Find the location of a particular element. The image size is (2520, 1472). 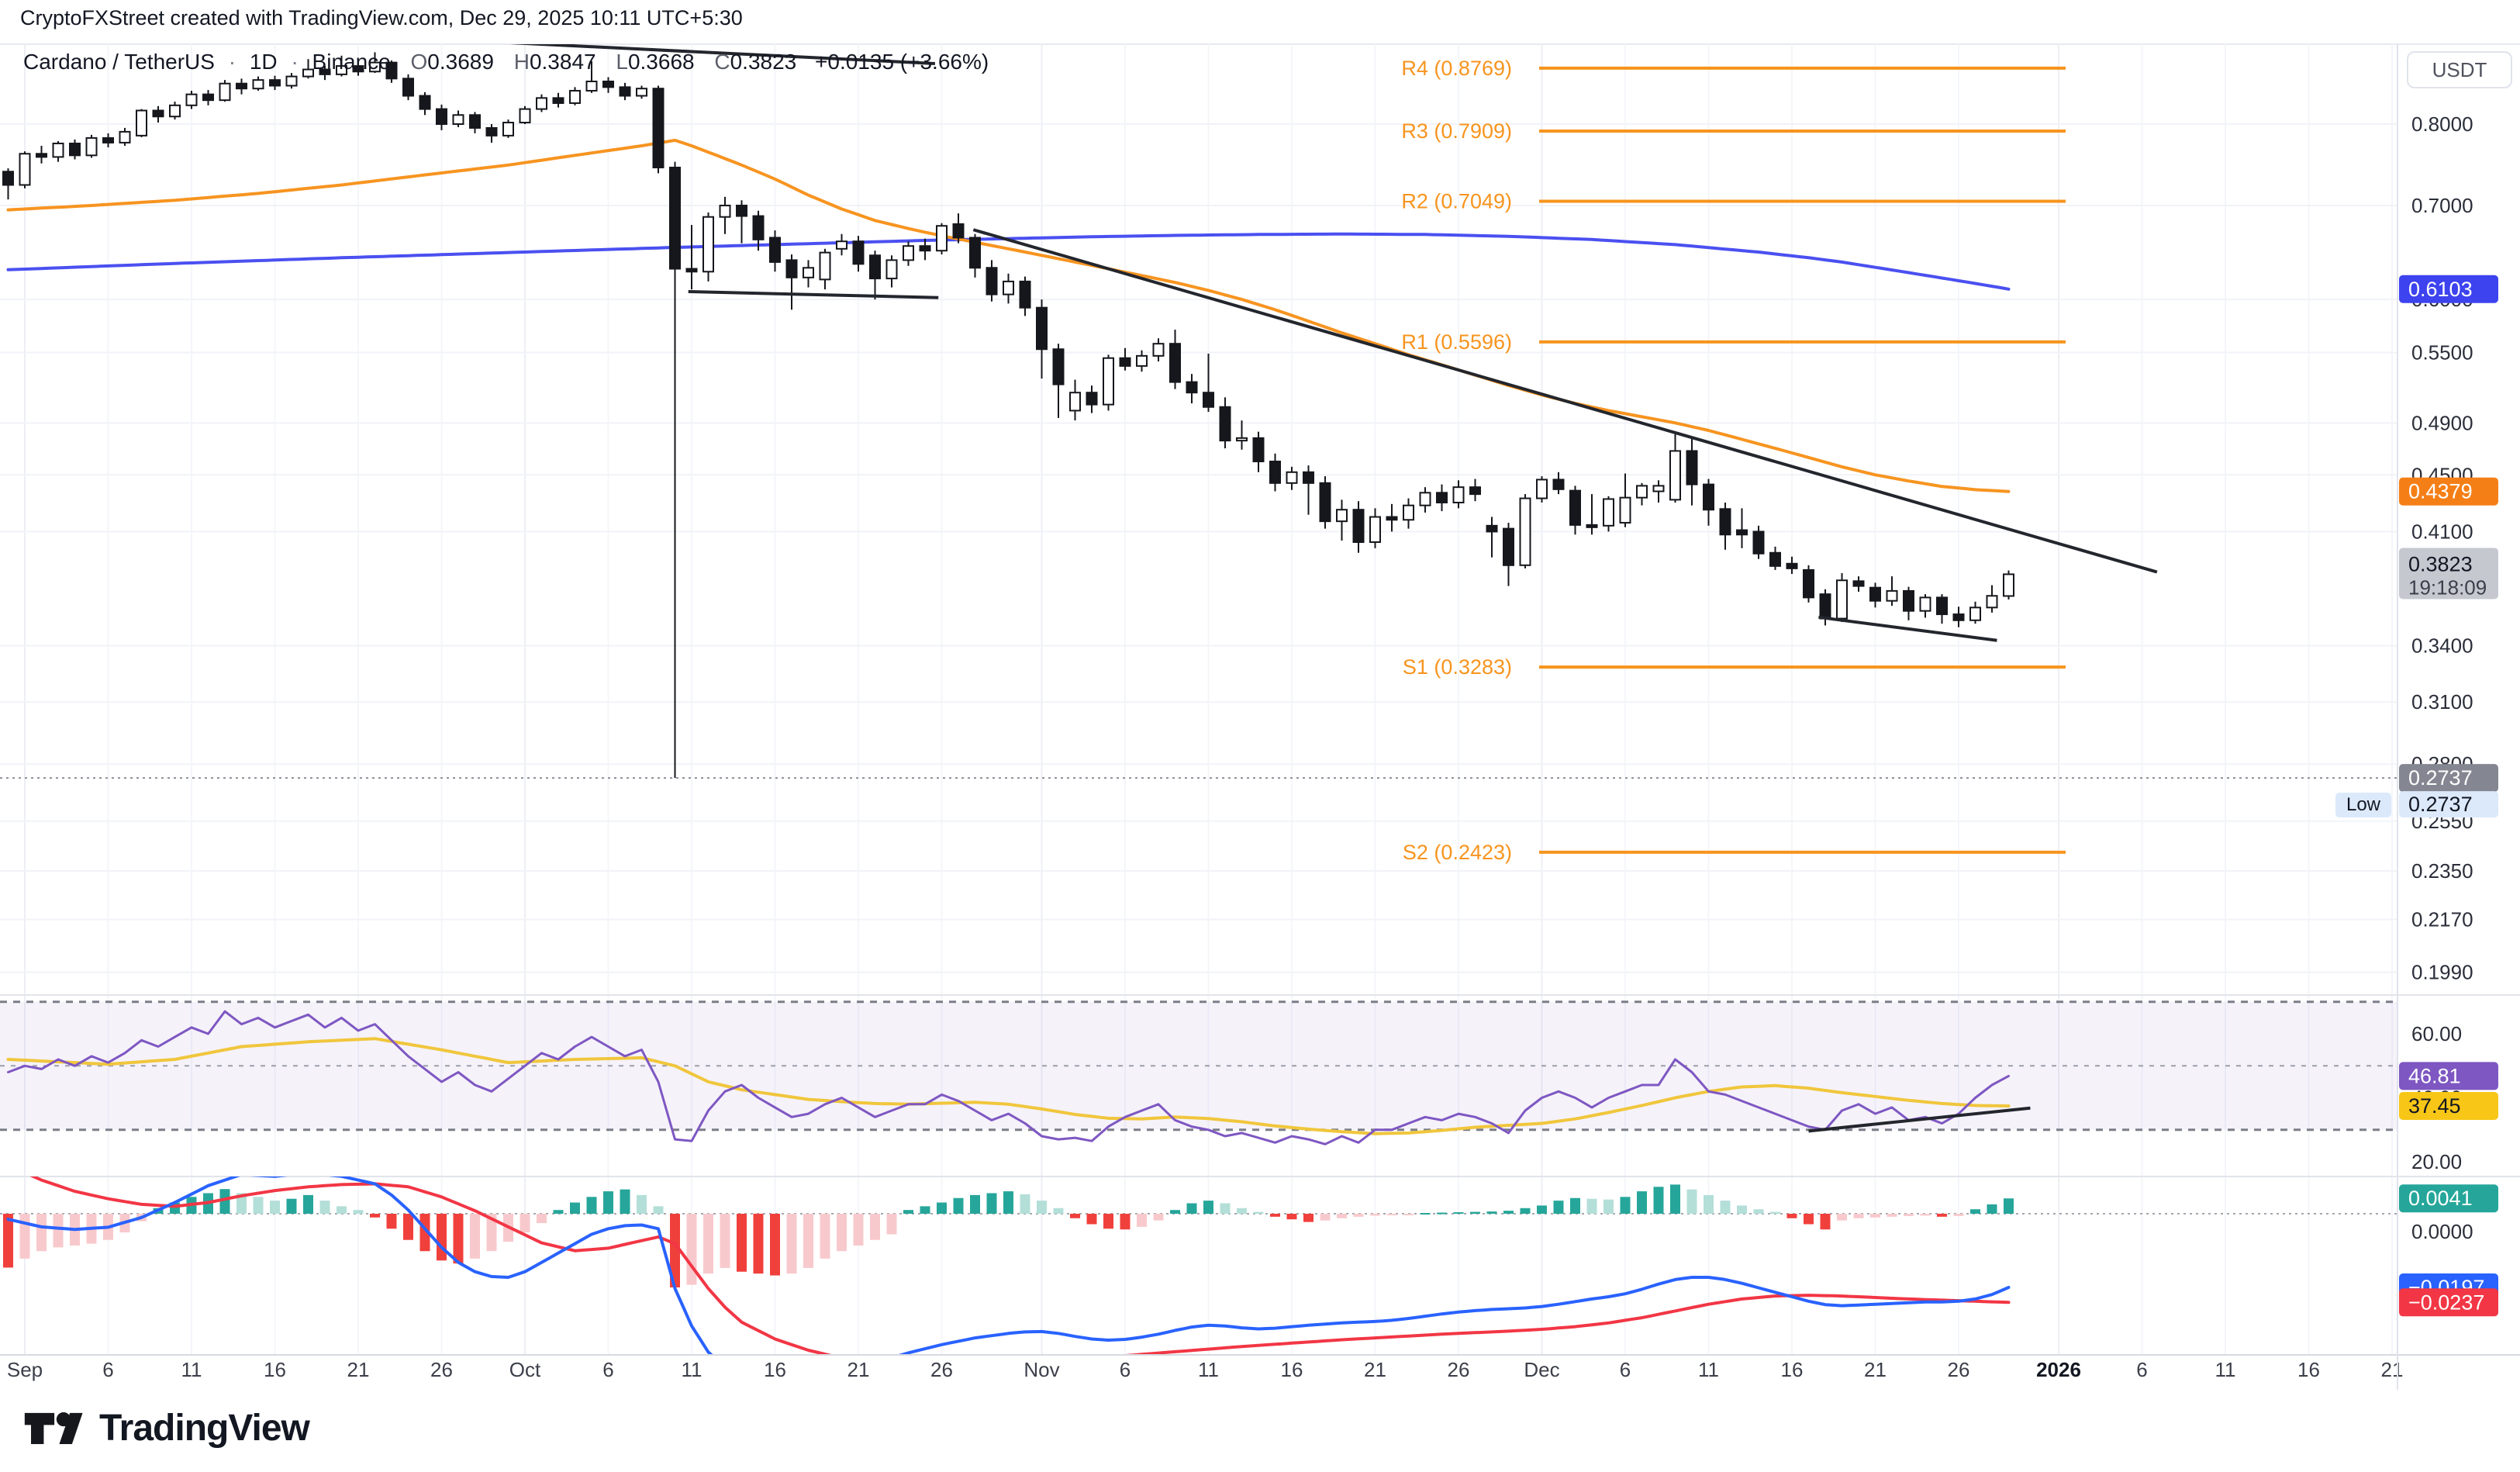

last-price-badge is located at coordinates (2448, 574).